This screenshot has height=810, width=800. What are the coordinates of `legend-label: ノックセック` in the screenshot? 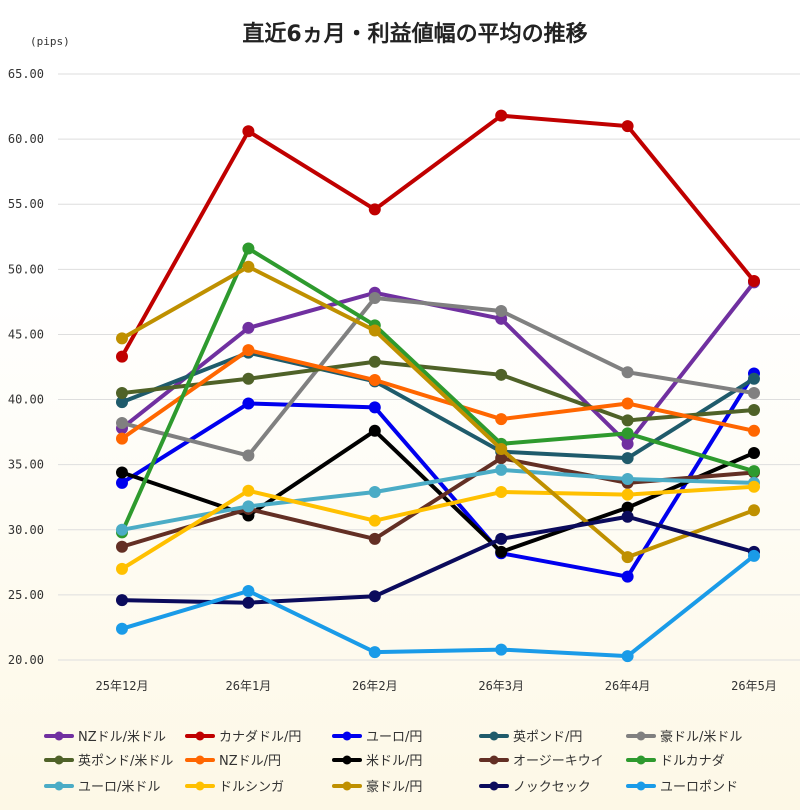 It's located at (552, 787).